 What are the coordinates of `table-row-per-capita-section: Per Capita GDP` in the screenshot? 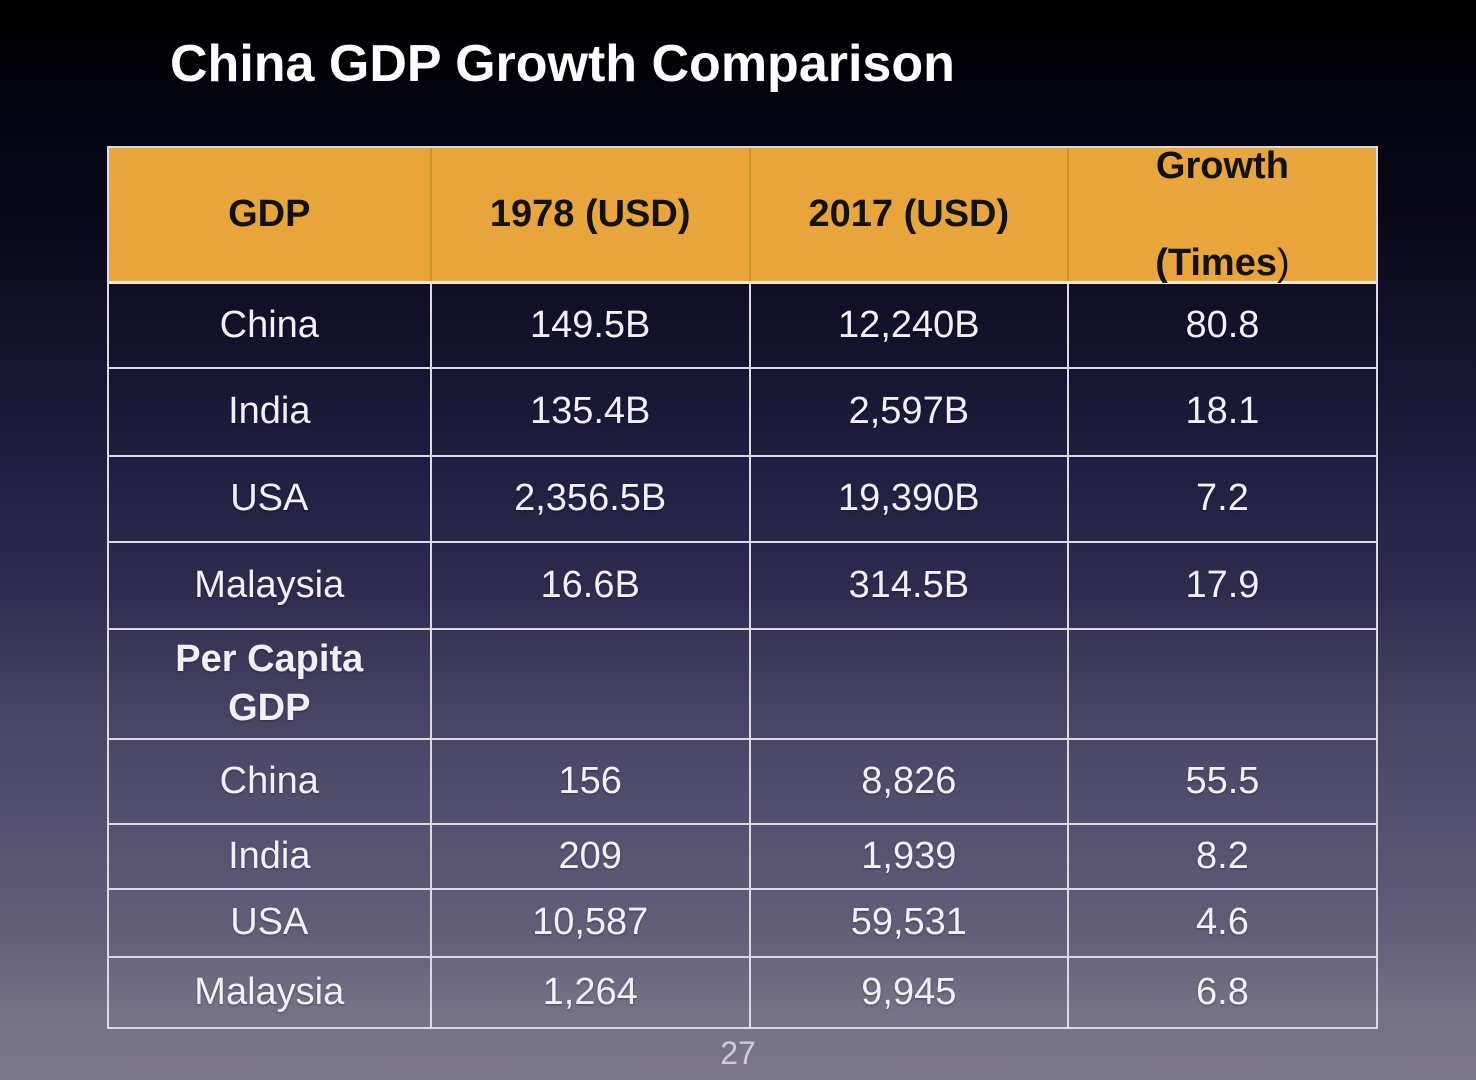 It's located at (742, 685).